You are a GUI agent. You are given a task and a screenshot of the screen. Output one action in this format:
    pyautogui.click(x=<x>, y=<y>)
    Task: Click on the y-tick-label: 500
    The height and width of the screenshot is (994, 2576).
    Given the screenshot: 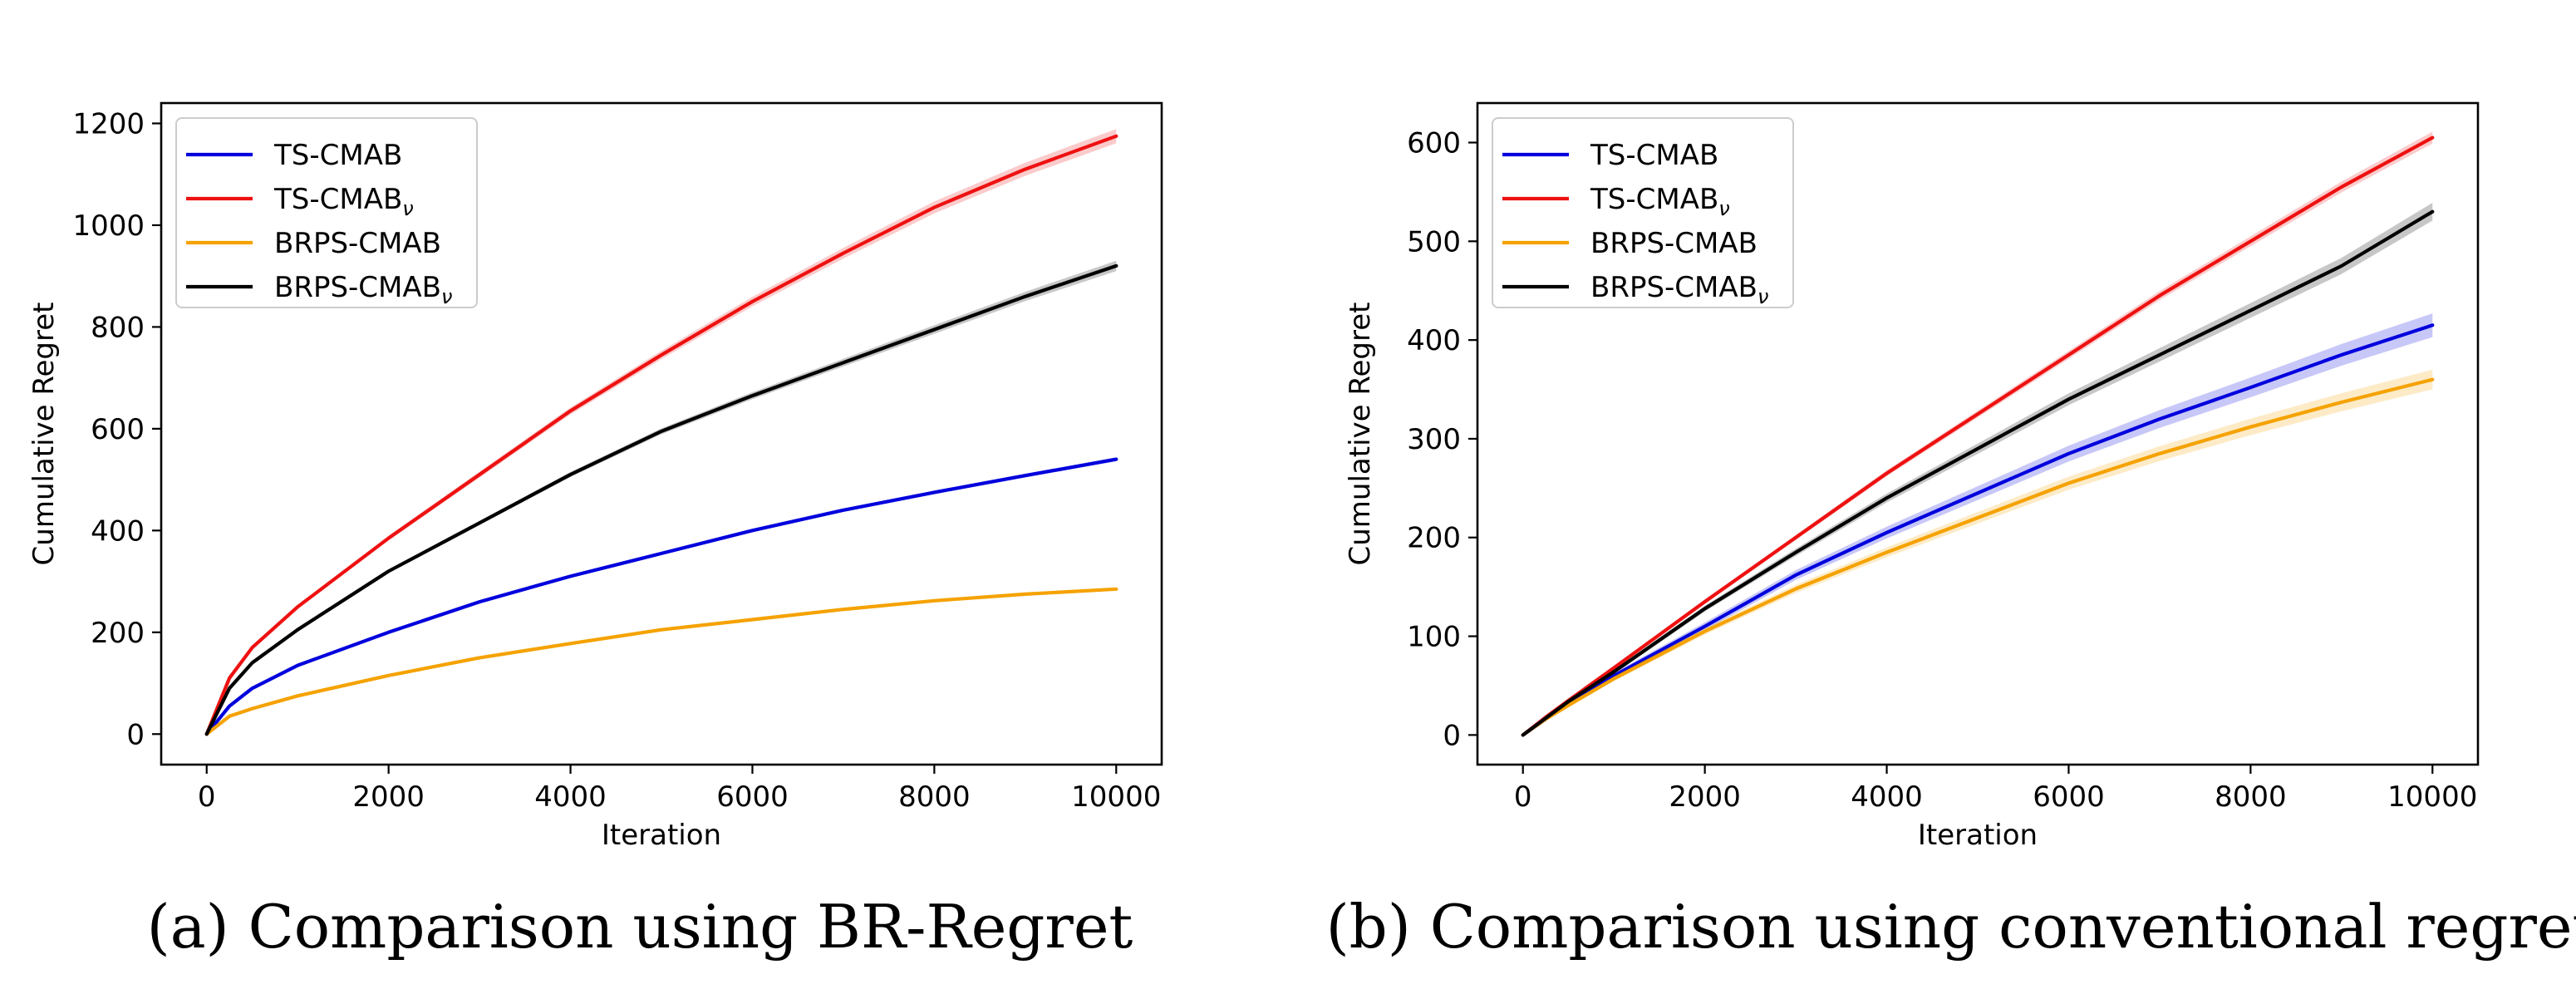 What is the action you would take?
    pyautogui.click(x=1434, y=242)
    